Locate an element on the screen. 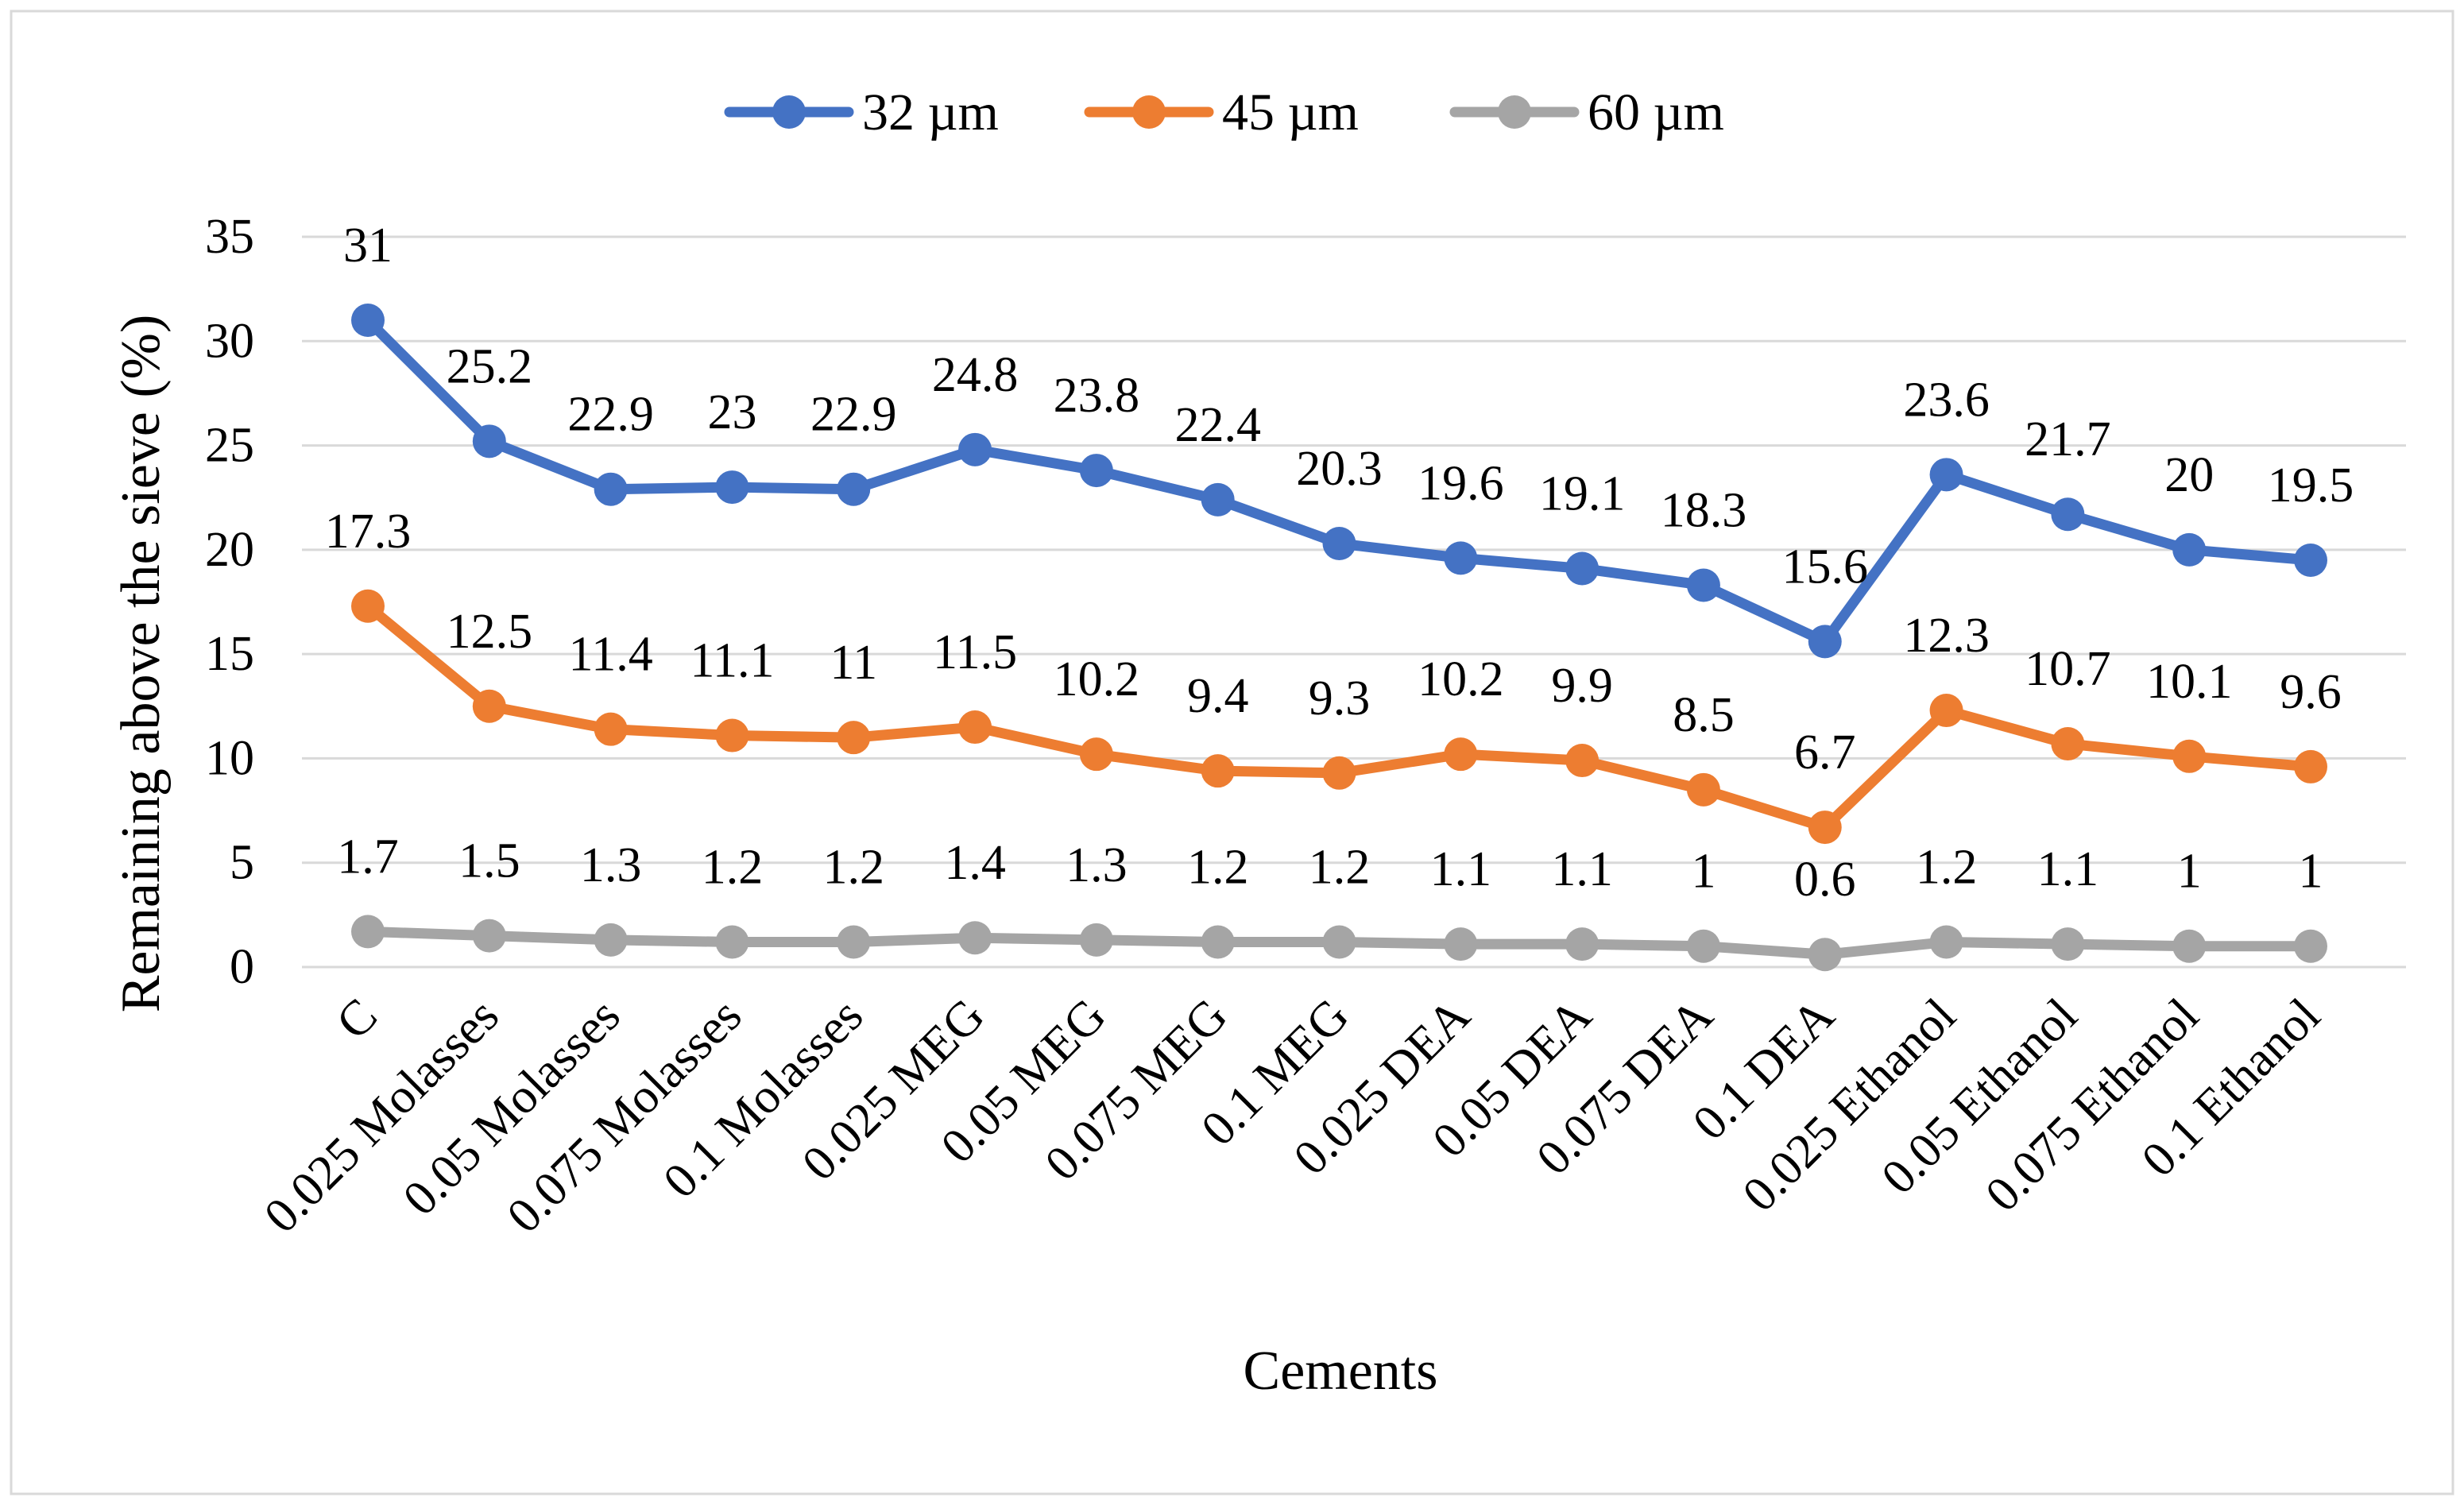 The image size is (2464, 1505). y-tick-label: 35 is located at coordinates (229, 237).